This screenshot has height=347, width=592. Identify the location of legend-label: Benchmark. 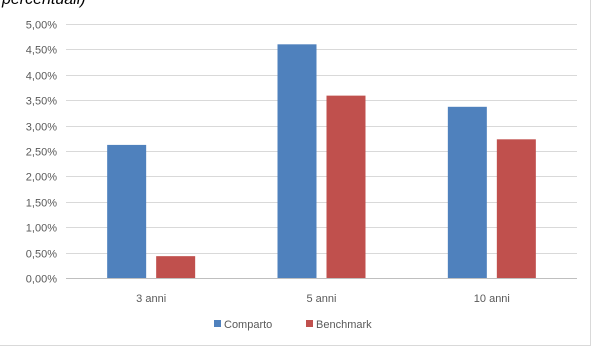
(344, 325).